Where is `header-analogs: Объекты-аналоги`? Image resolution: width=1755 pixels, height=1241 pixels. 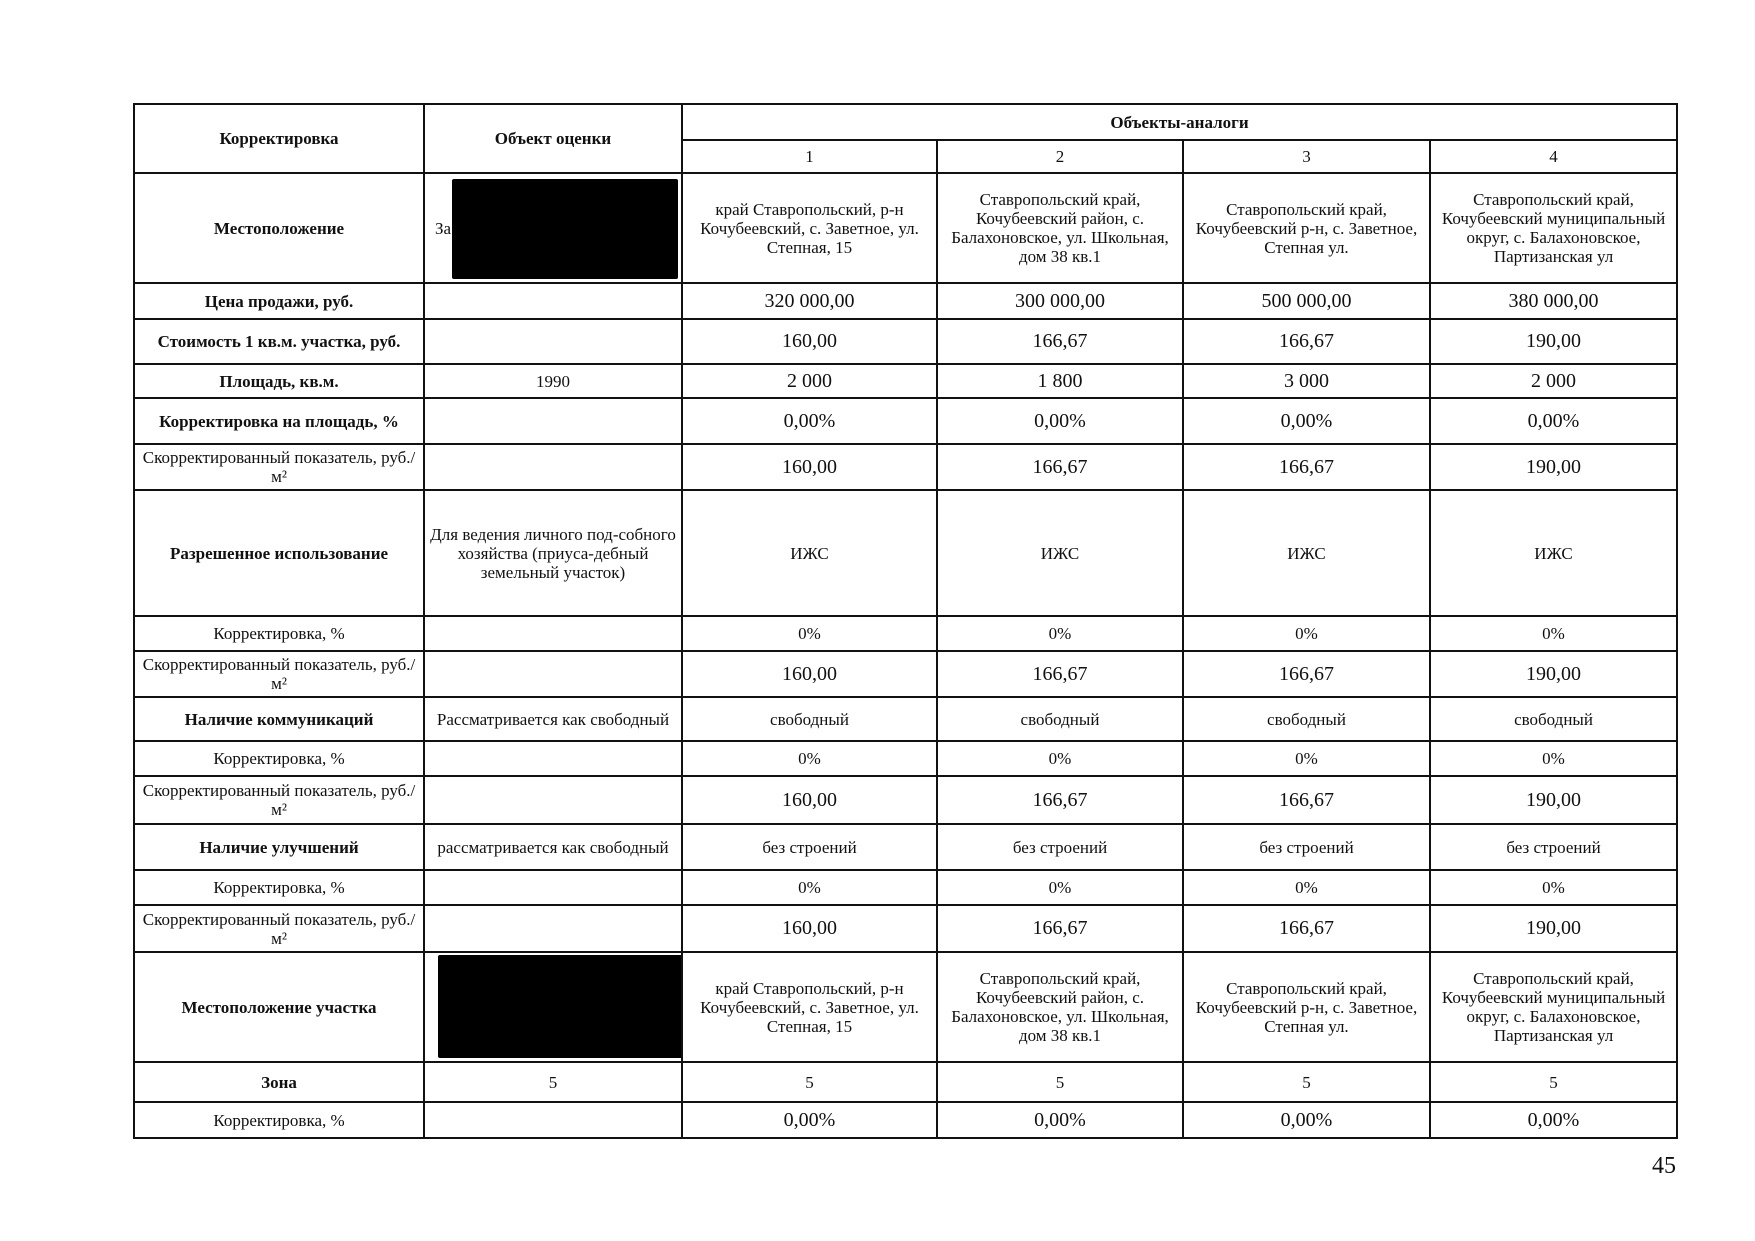
header-analogs: Объекты-аналоги is located at coordinates (1179, 122).